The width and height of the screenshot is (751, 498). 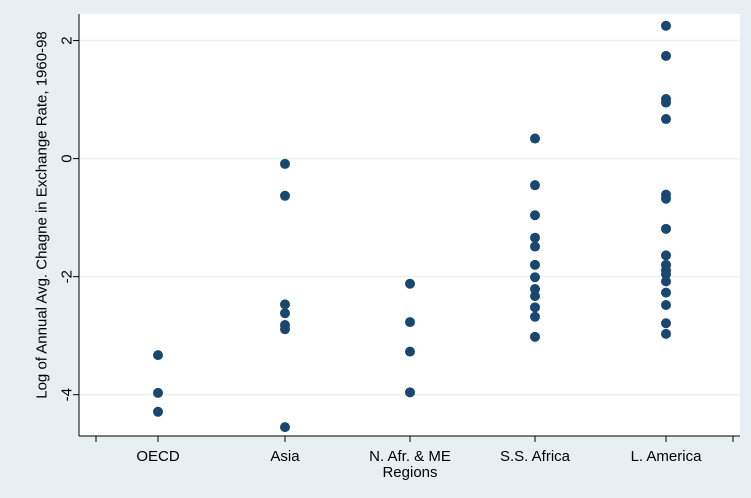 I want to click on x-tick-label: S.S. Africa, so click(x=535, y=456).